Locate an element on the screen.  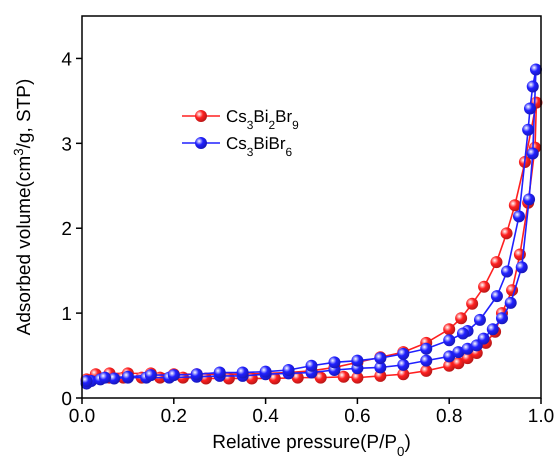
y-tick-label: 2 is located at coordinates (66, 229).